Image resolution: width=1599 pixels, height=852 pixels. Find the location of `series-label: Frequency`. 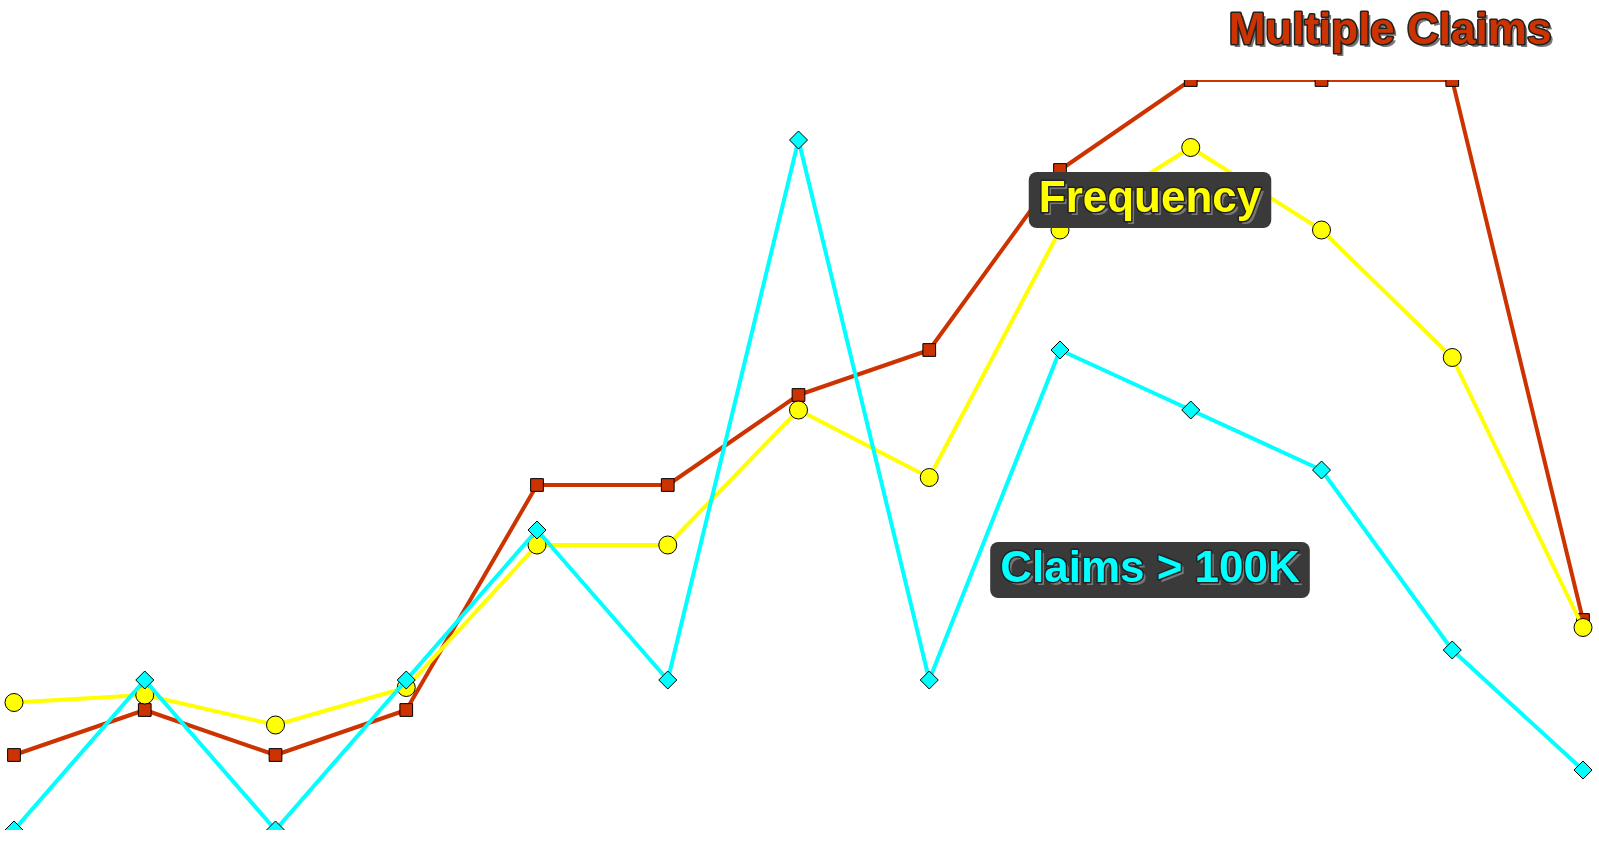

series-label: Frequency is located at coordinates (1150, 197).